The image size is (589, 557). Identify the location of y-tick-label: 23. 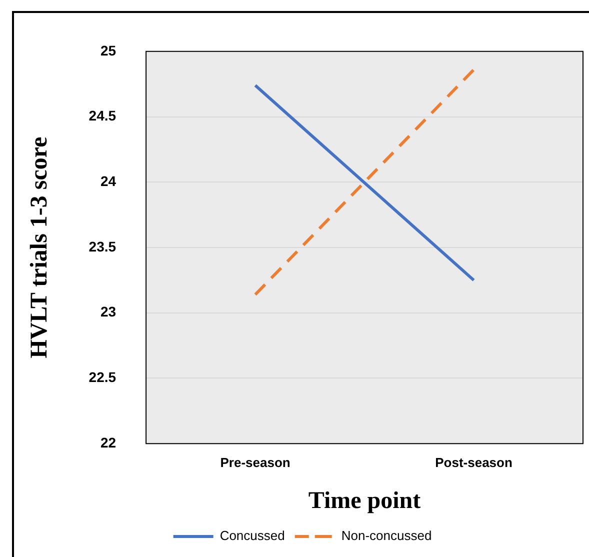
(108, 312).